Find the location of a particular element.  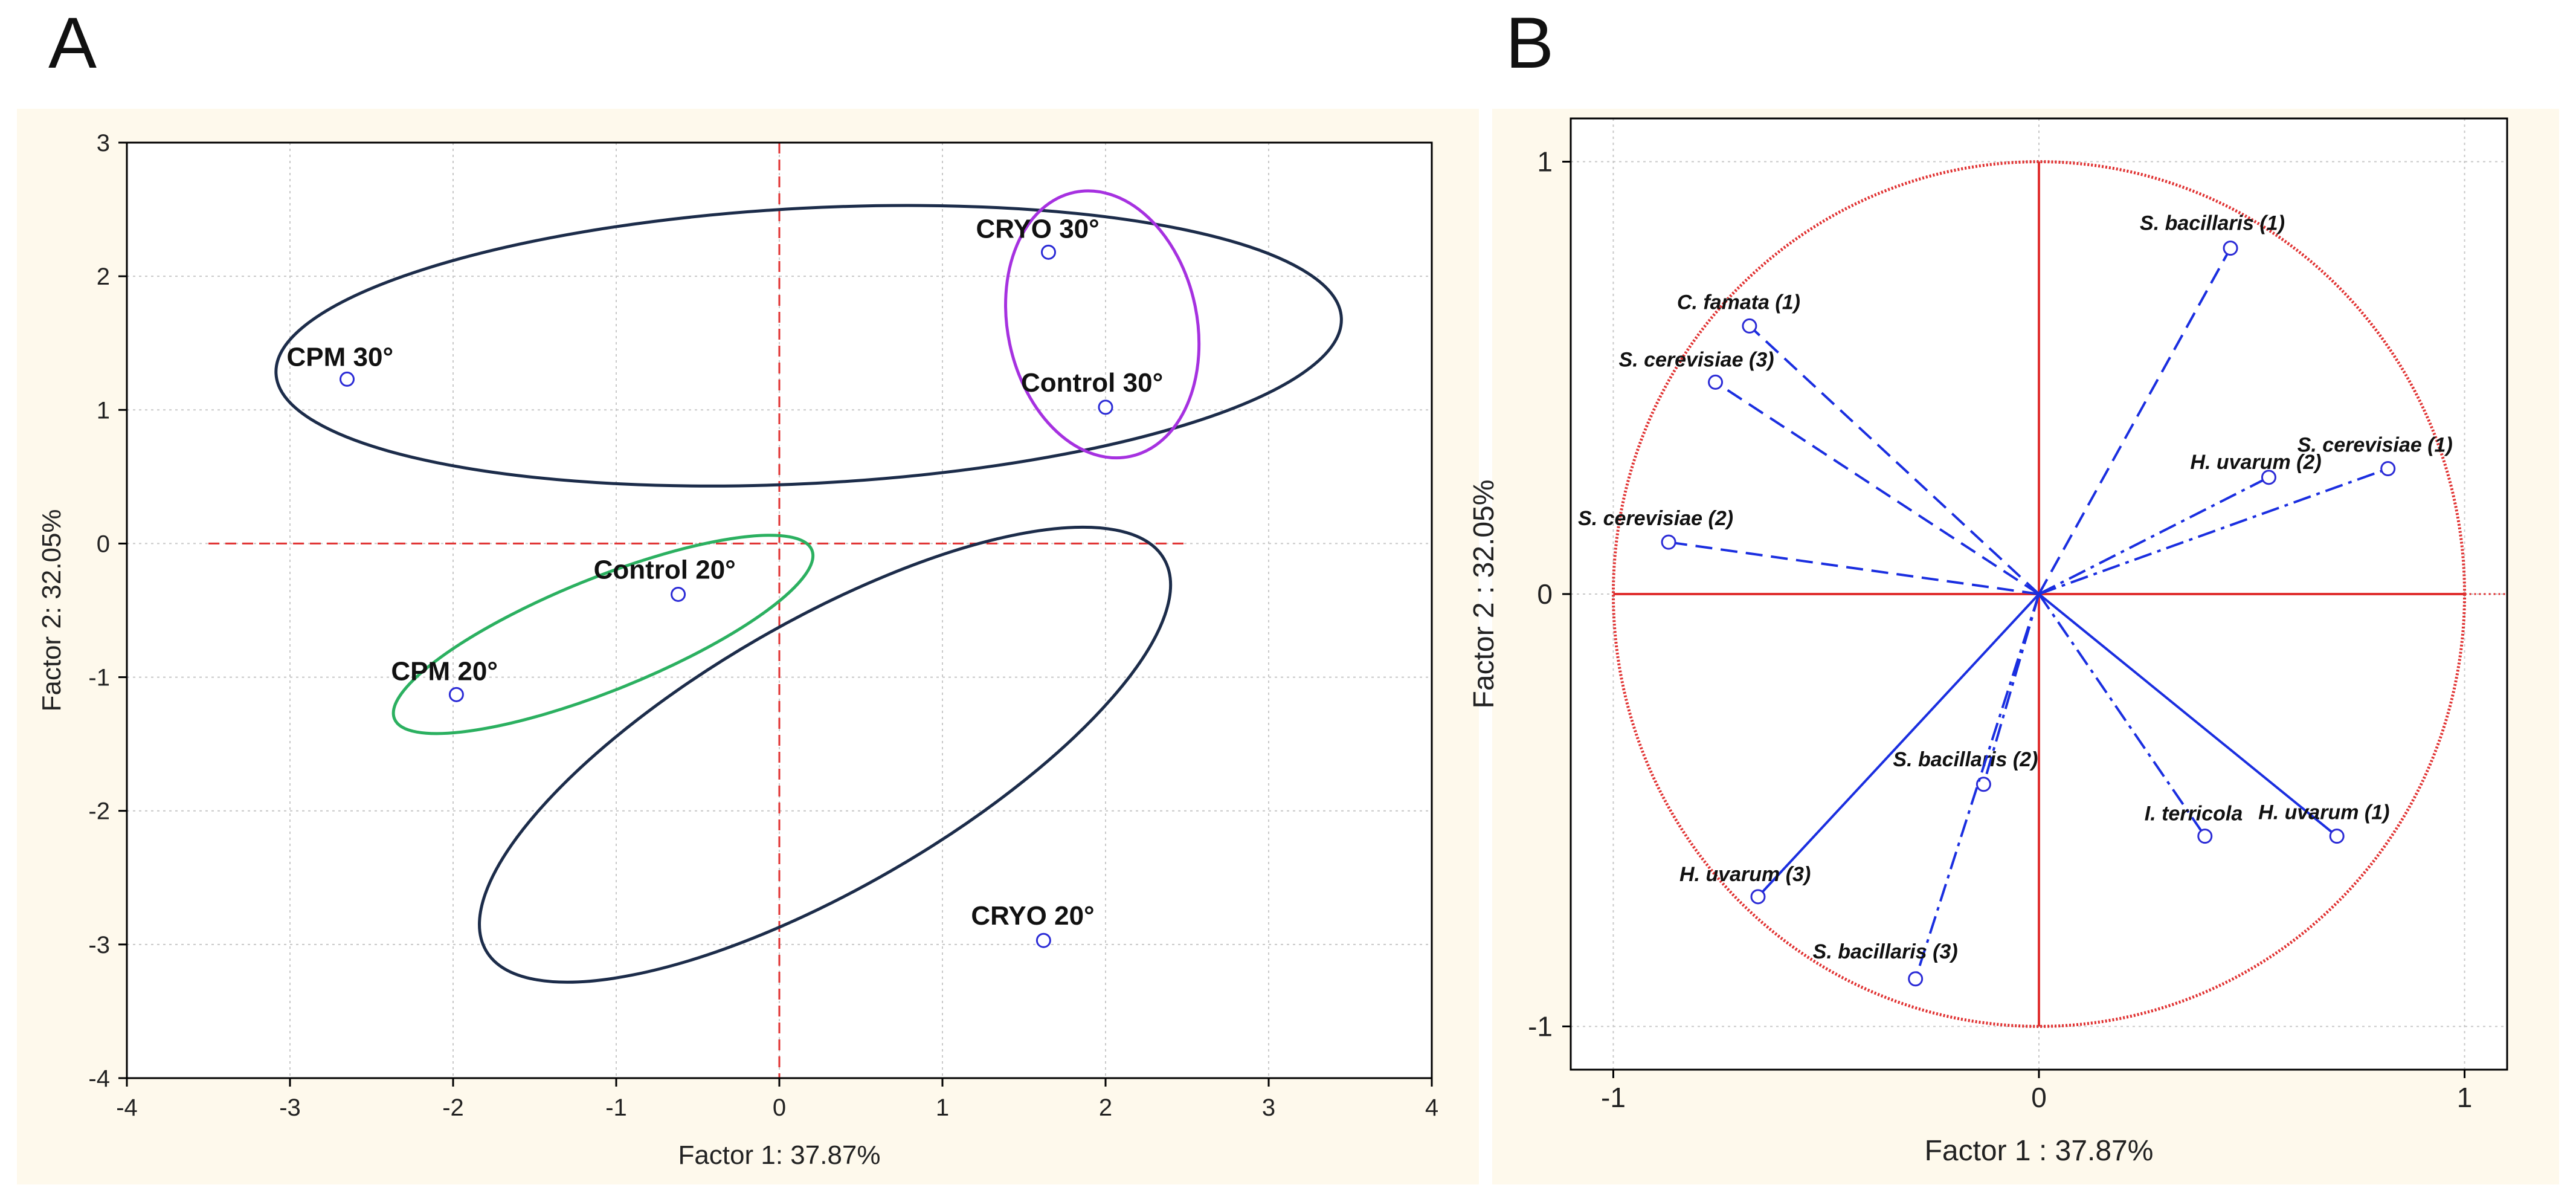

point-label-cpm-30: CPM 30° is located at coordinates (340, 357).